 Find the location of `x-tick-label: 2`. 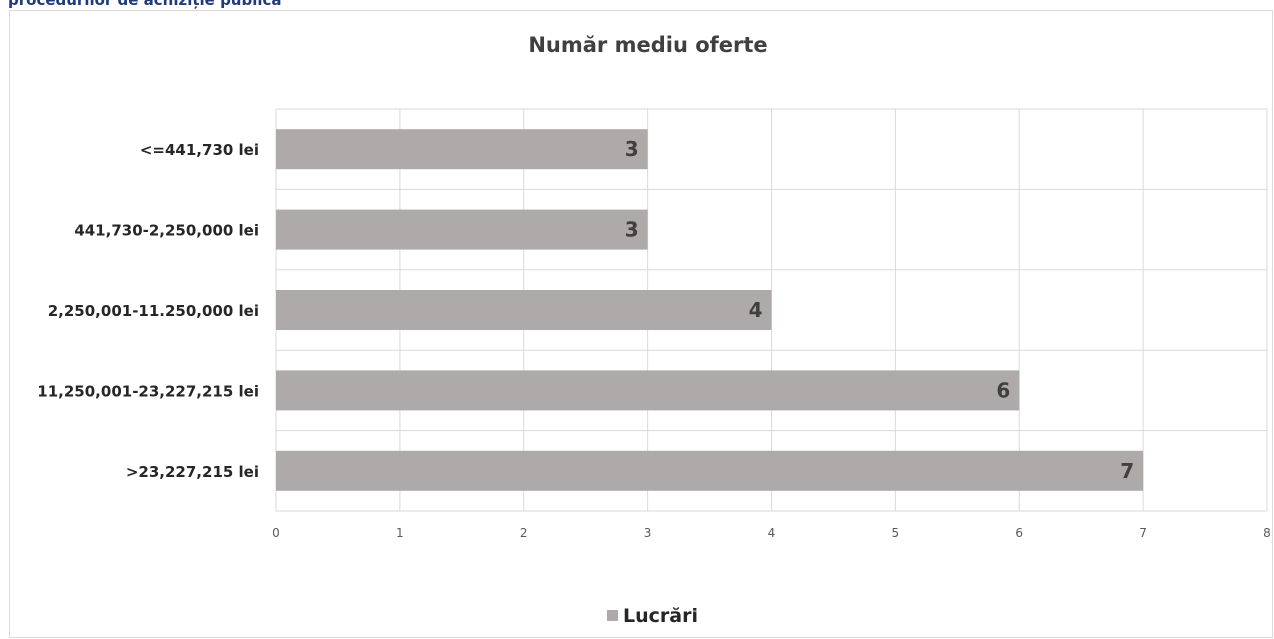

x-tick-label: 2 is located at coordinates (524, 533).